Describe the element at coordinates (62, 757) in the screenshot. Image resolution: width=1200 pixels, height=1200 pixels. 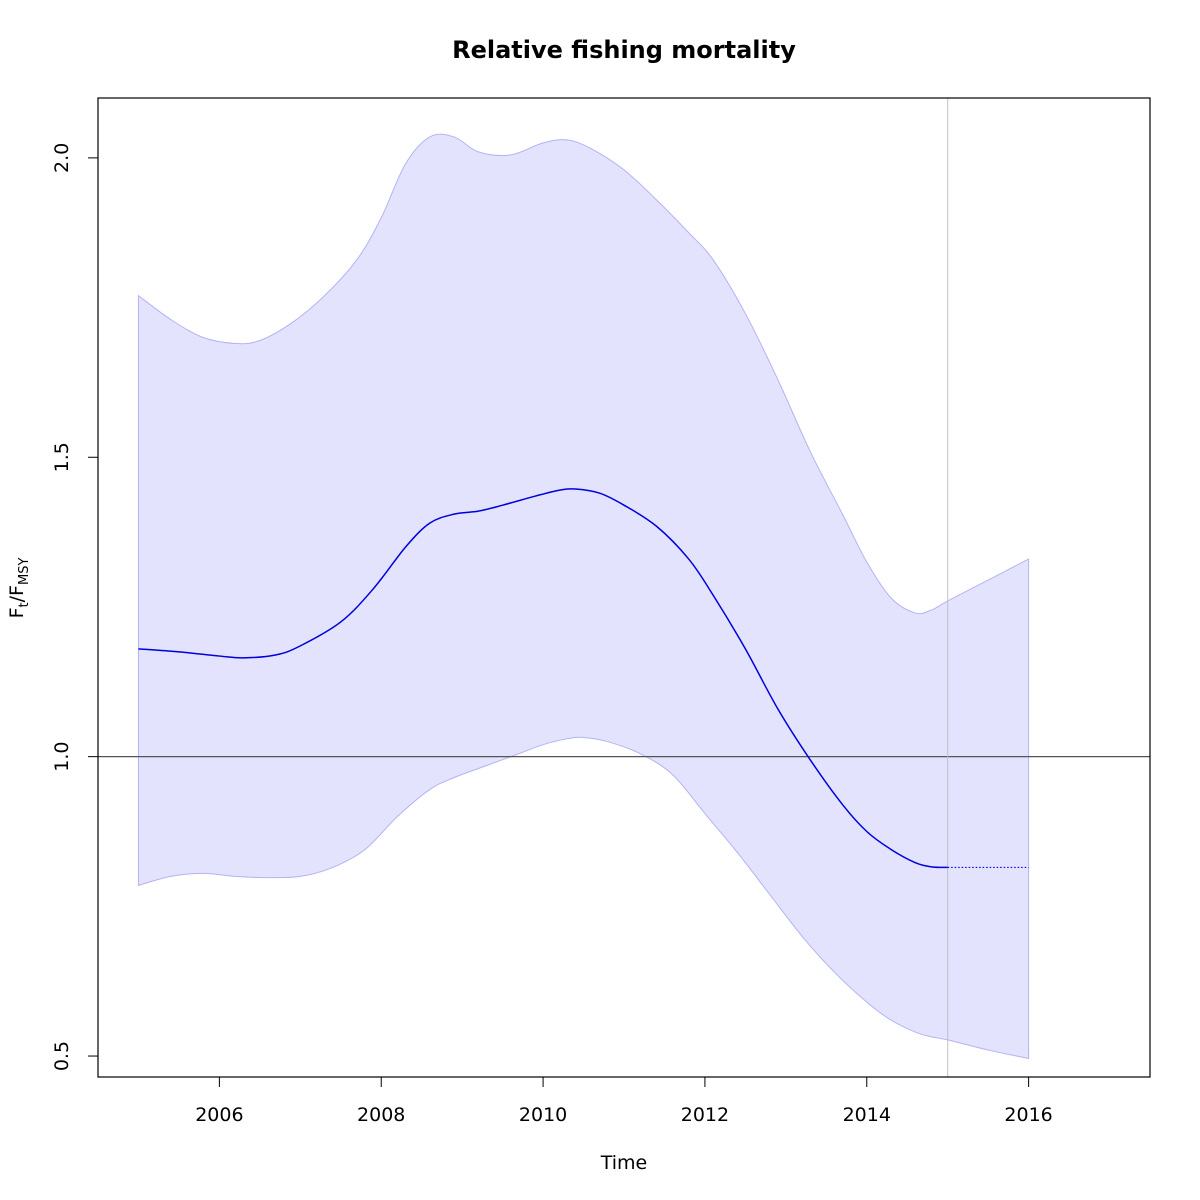
I see `y-tick-label: 1.0` at that location.